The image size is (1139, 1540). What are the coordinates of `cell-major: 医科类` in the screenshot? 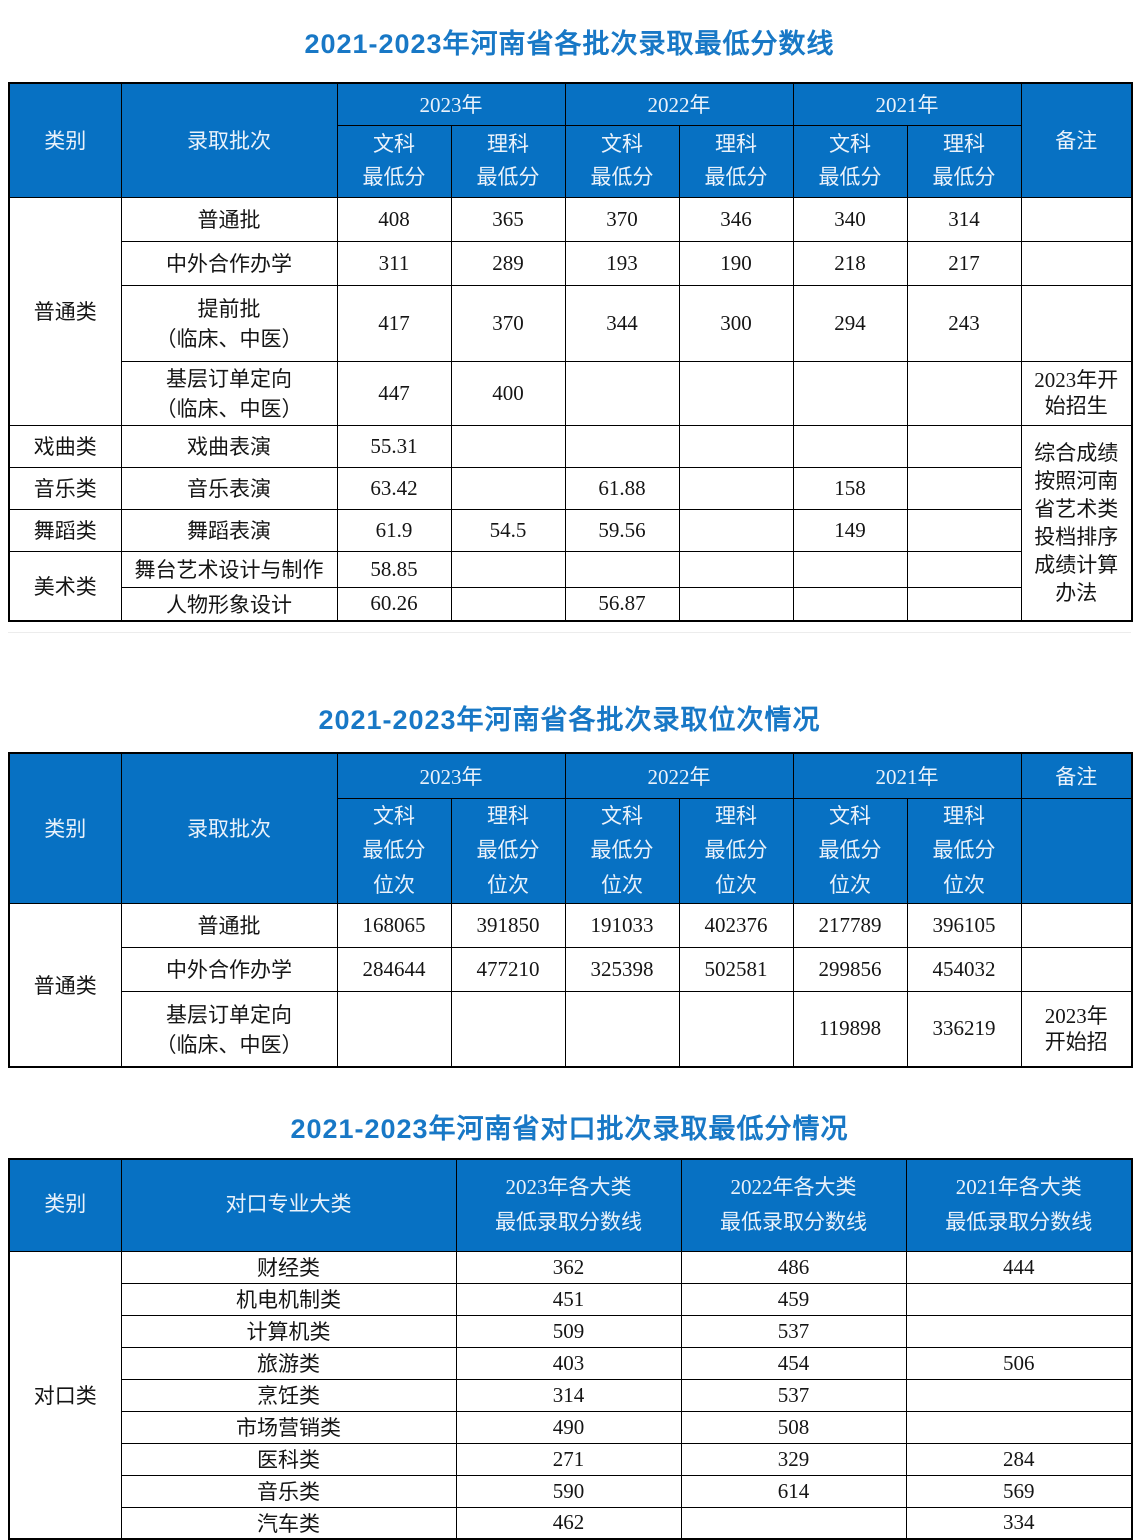 It's located at (288, 1459).